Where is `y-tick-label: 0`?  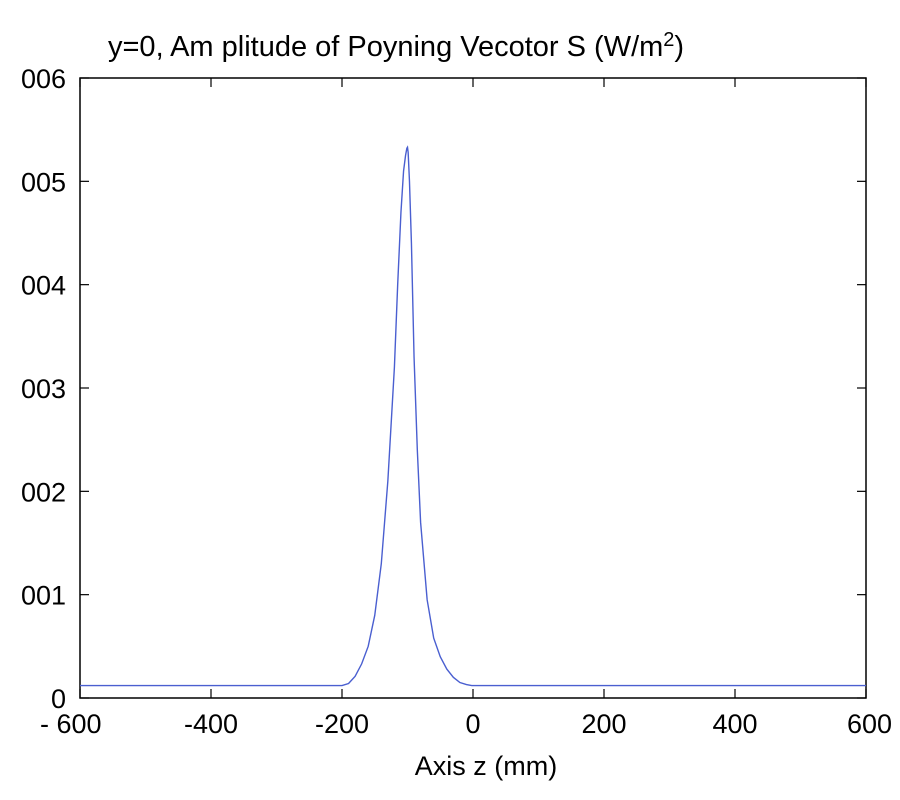 y-tick-label: 0 is located at coordinates (58, 699).